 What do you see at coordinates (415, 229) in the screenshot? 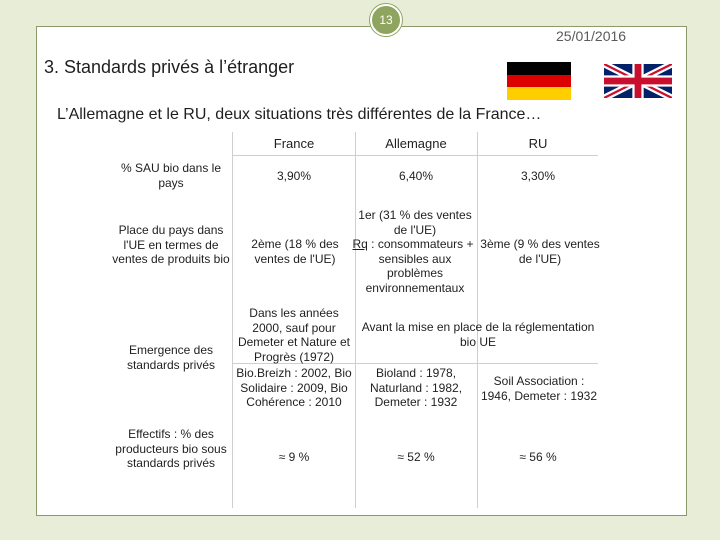
I see `cell-allemagne-place-line: de l'UE)` at bounding box center [415, 229].